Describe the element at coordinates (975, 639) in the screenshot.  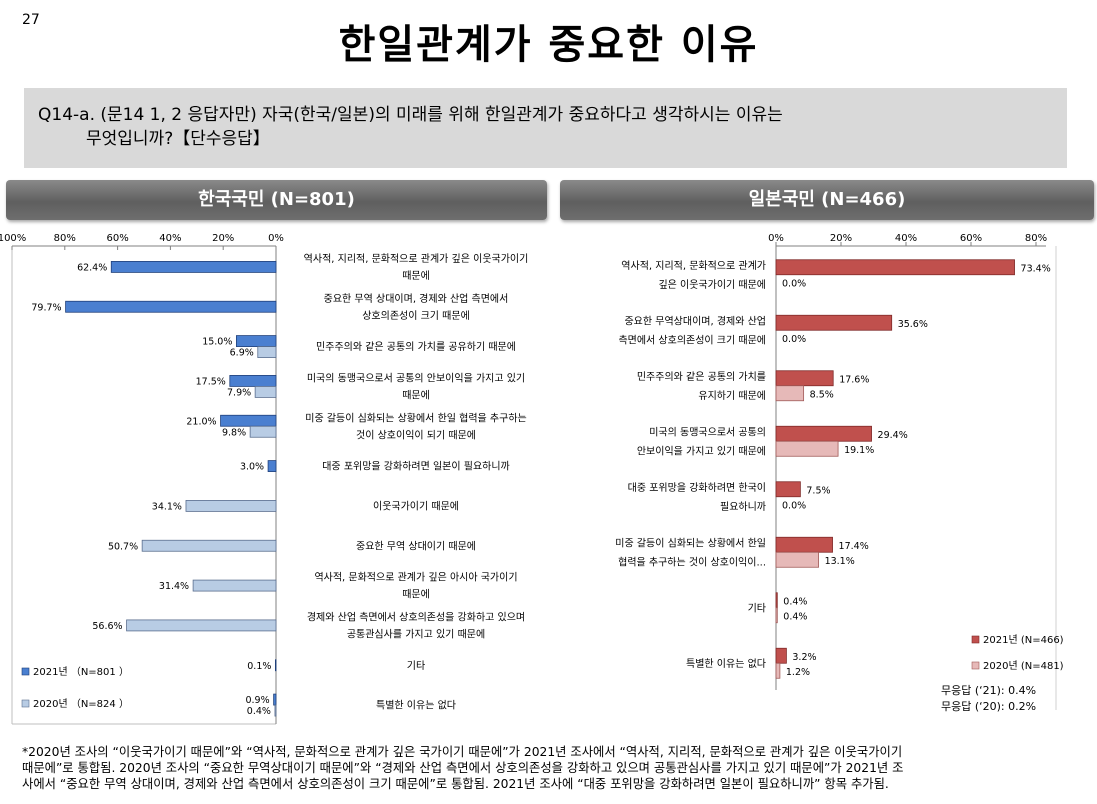
I see `japan-legend-2021-swatch` at that location.